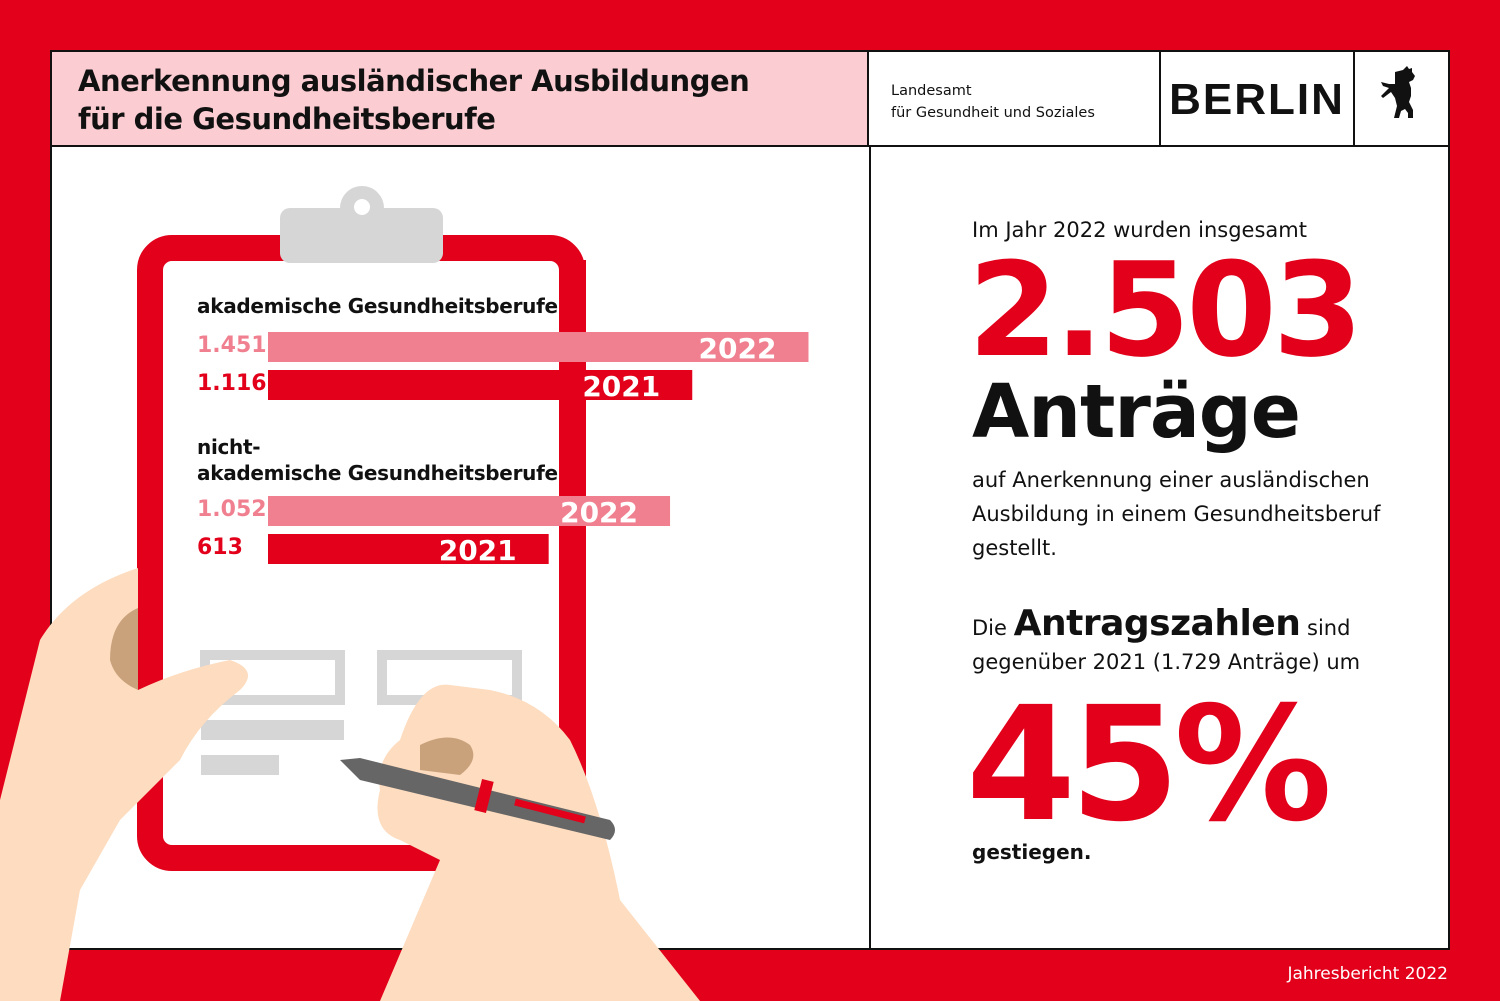 The image size is (1500, 1001). I want to click on change-text: Die Antragszahlen sind, so click(1161, 626).